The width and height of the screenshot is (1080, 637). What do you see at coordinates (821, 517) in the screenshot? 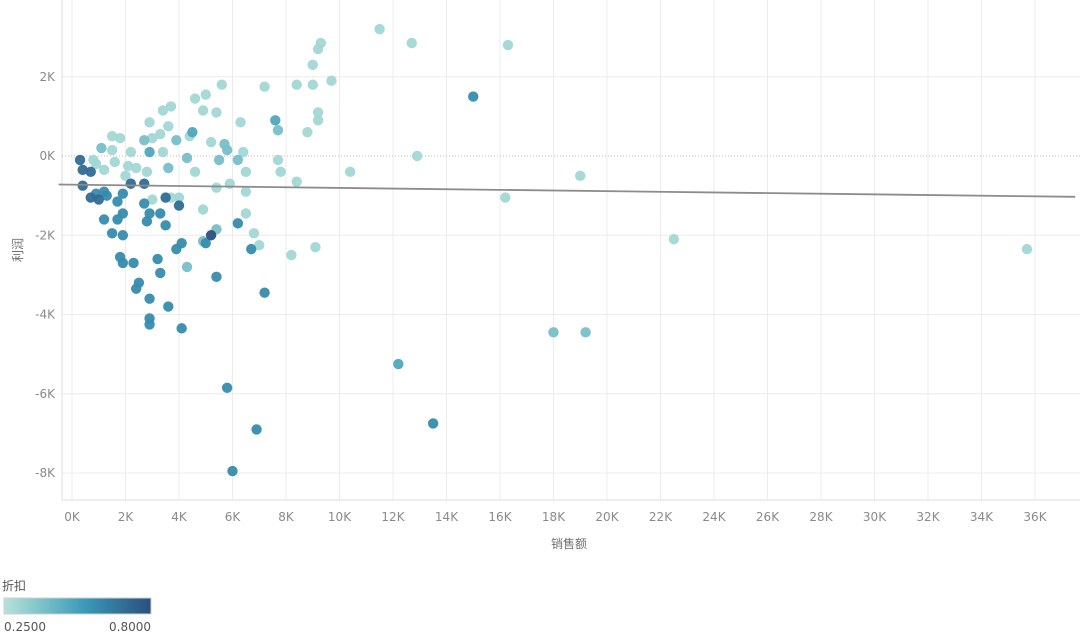
I see `x-tick-label: 28K` at bounding box center [821, 517].